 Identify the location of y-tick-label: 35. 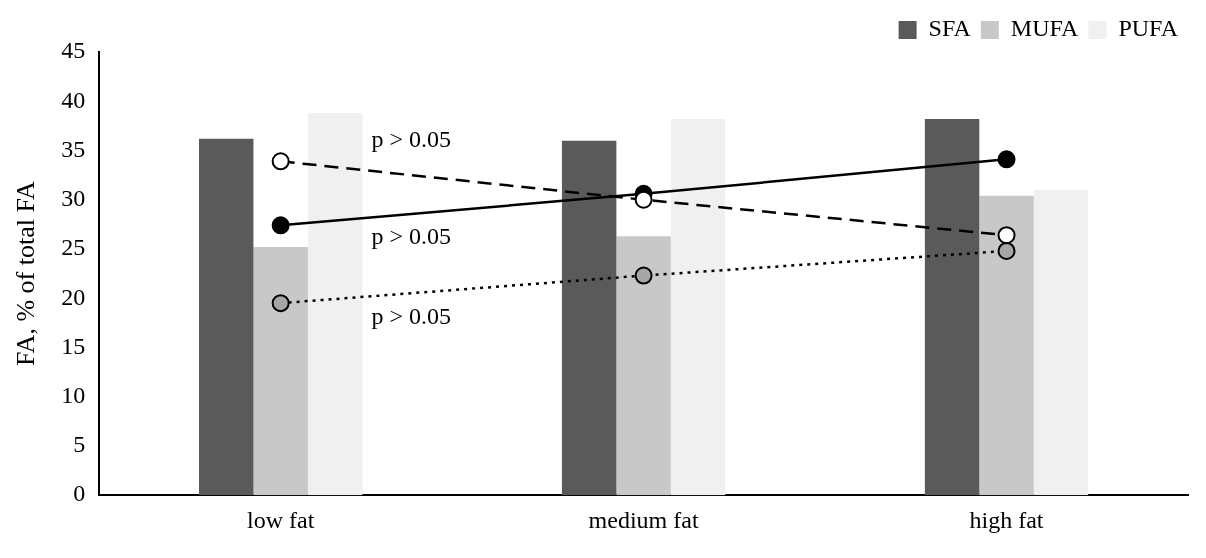
(73, 148).